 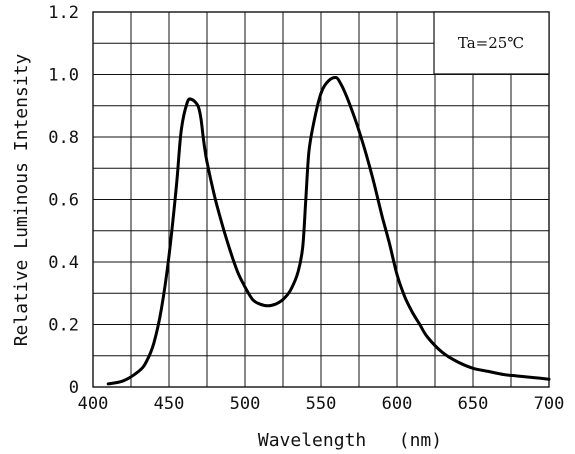 I want to click on x-tick-label: 550, so click(x=321, y=404).